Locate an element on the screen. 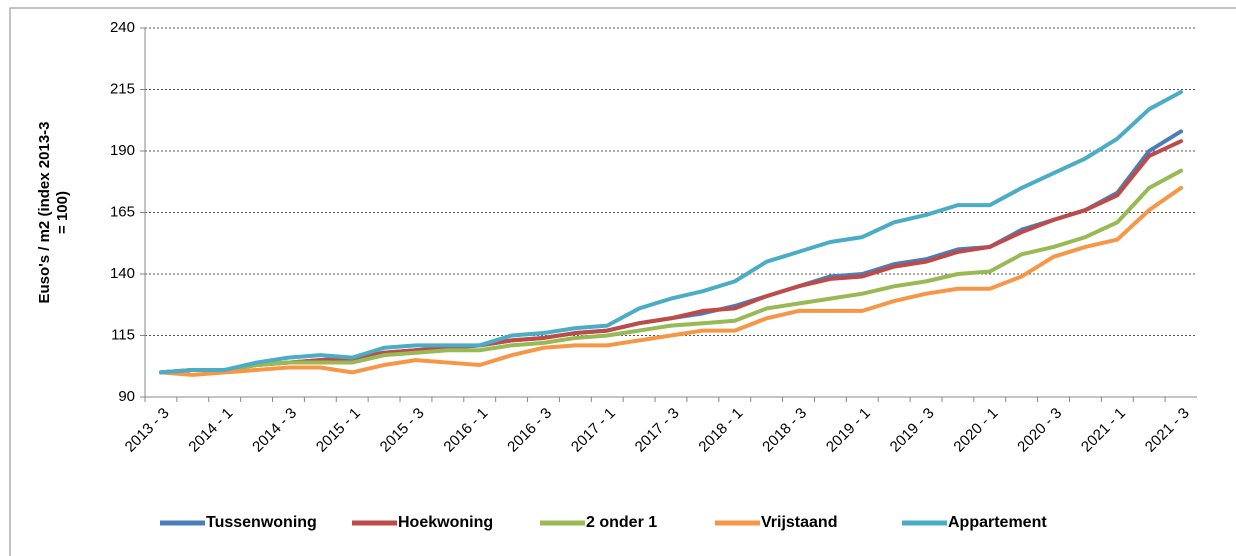 The width and height of the screenshot is (1236, 556). y-tick-label: 190 is located at coordinates (122, 150).